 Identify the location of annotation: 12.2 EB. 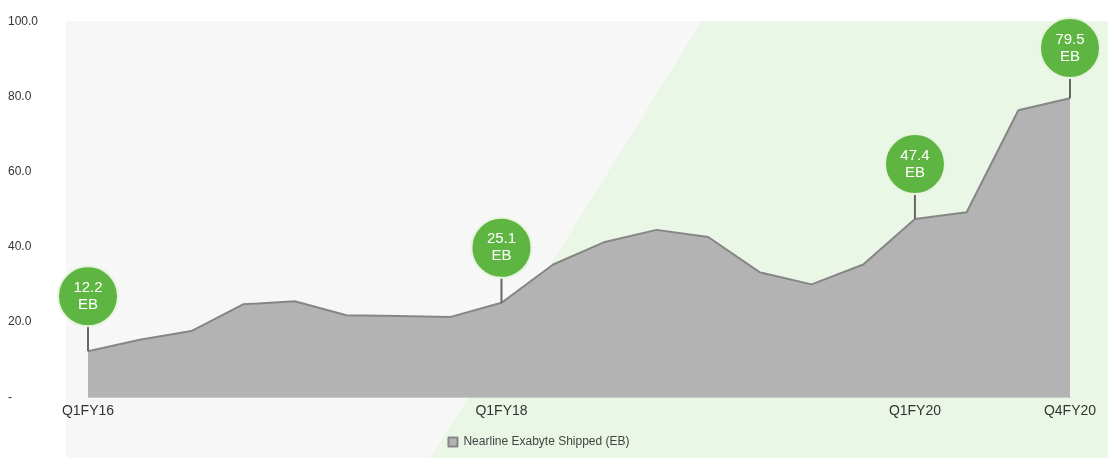
(88, 294).